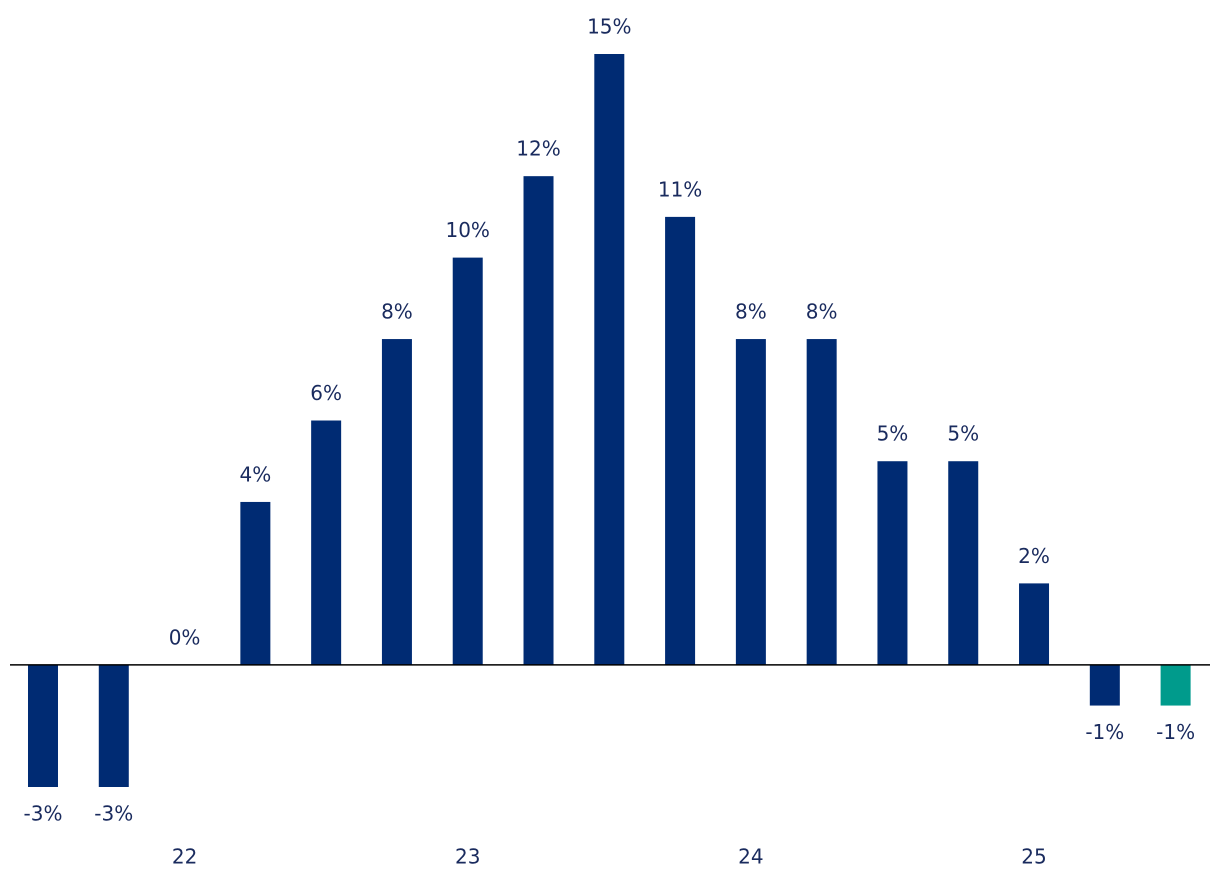 The height and width of the screenshot is (896, 1220). Describe the element at coordinates (255, 474) in the screenshot. I see `data-label: 4%` at that location.